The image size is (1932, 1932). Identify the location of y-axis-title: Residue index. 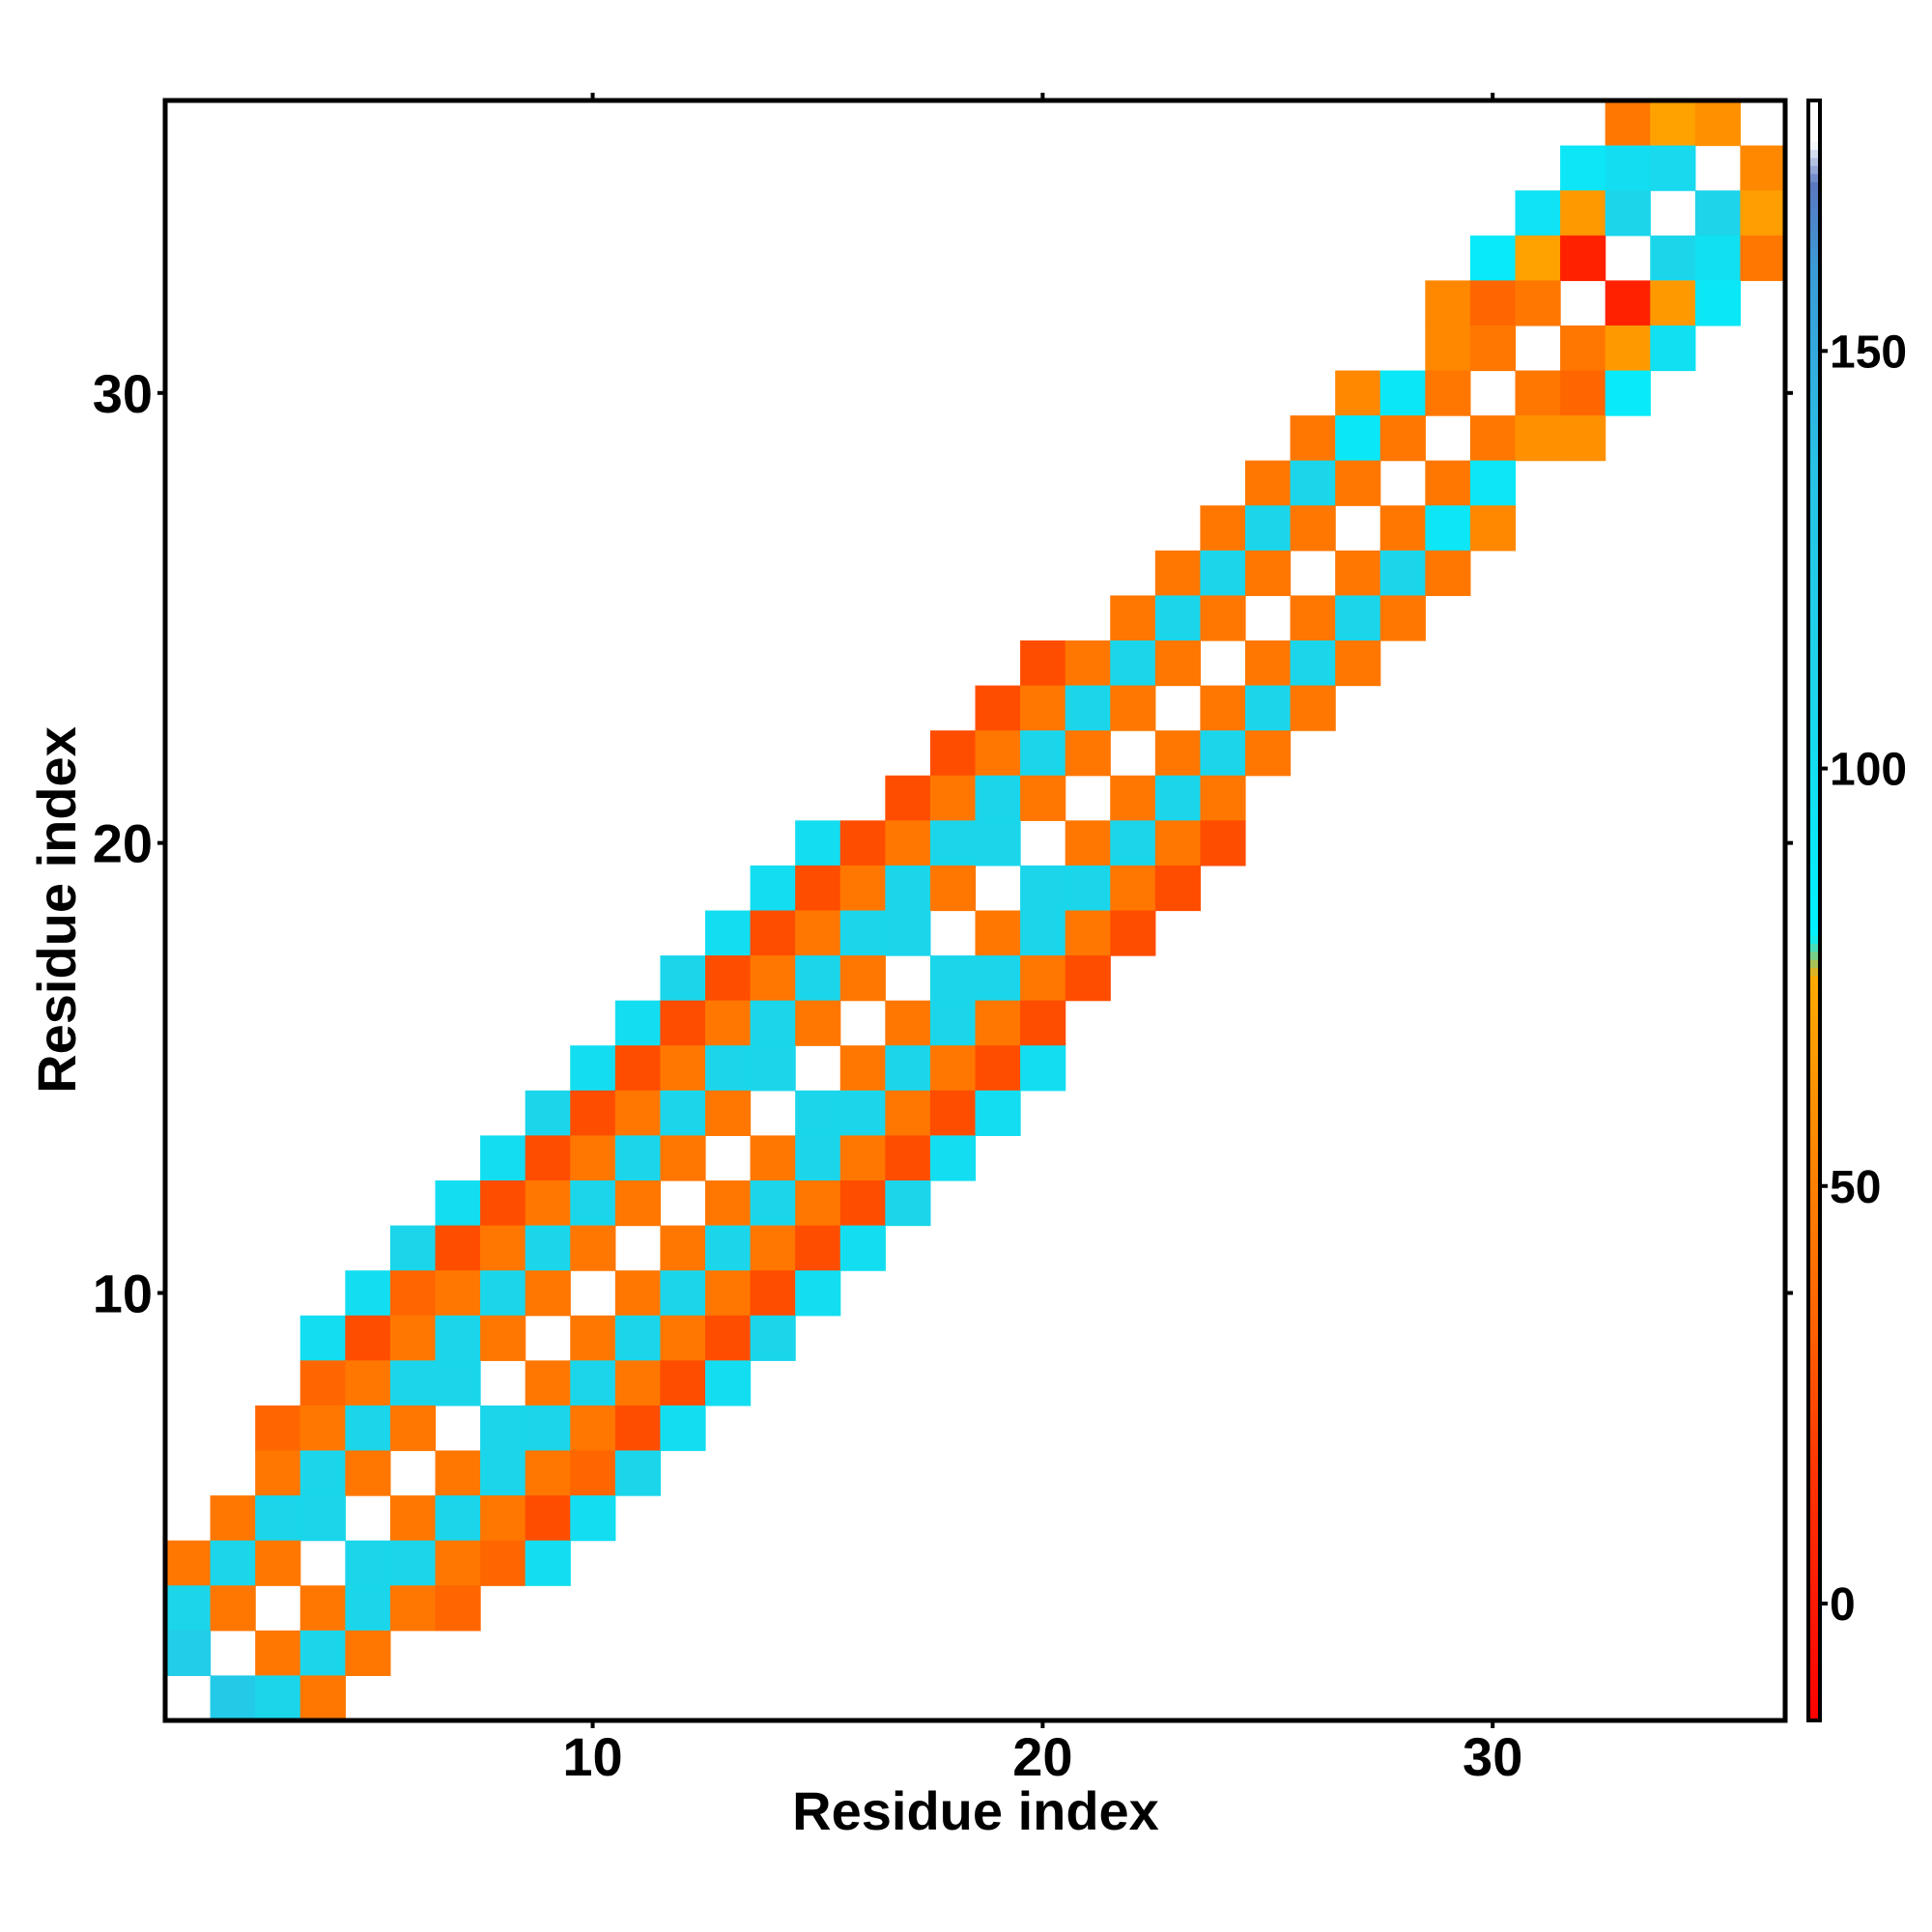
(56, 910).